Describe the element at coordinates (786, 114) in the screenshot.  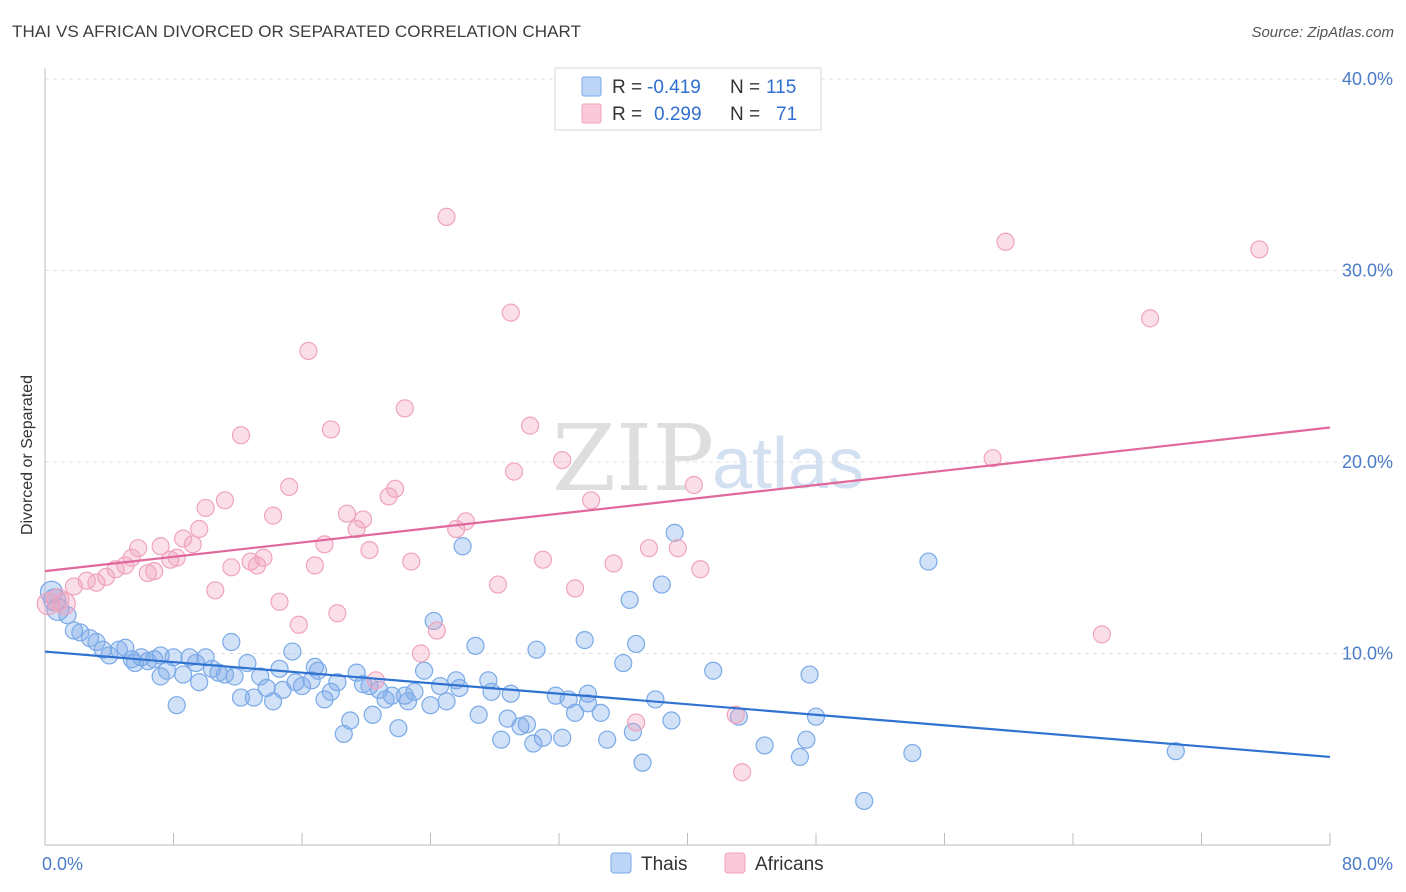
I see `legend-n-value-africans: 71` at that location.